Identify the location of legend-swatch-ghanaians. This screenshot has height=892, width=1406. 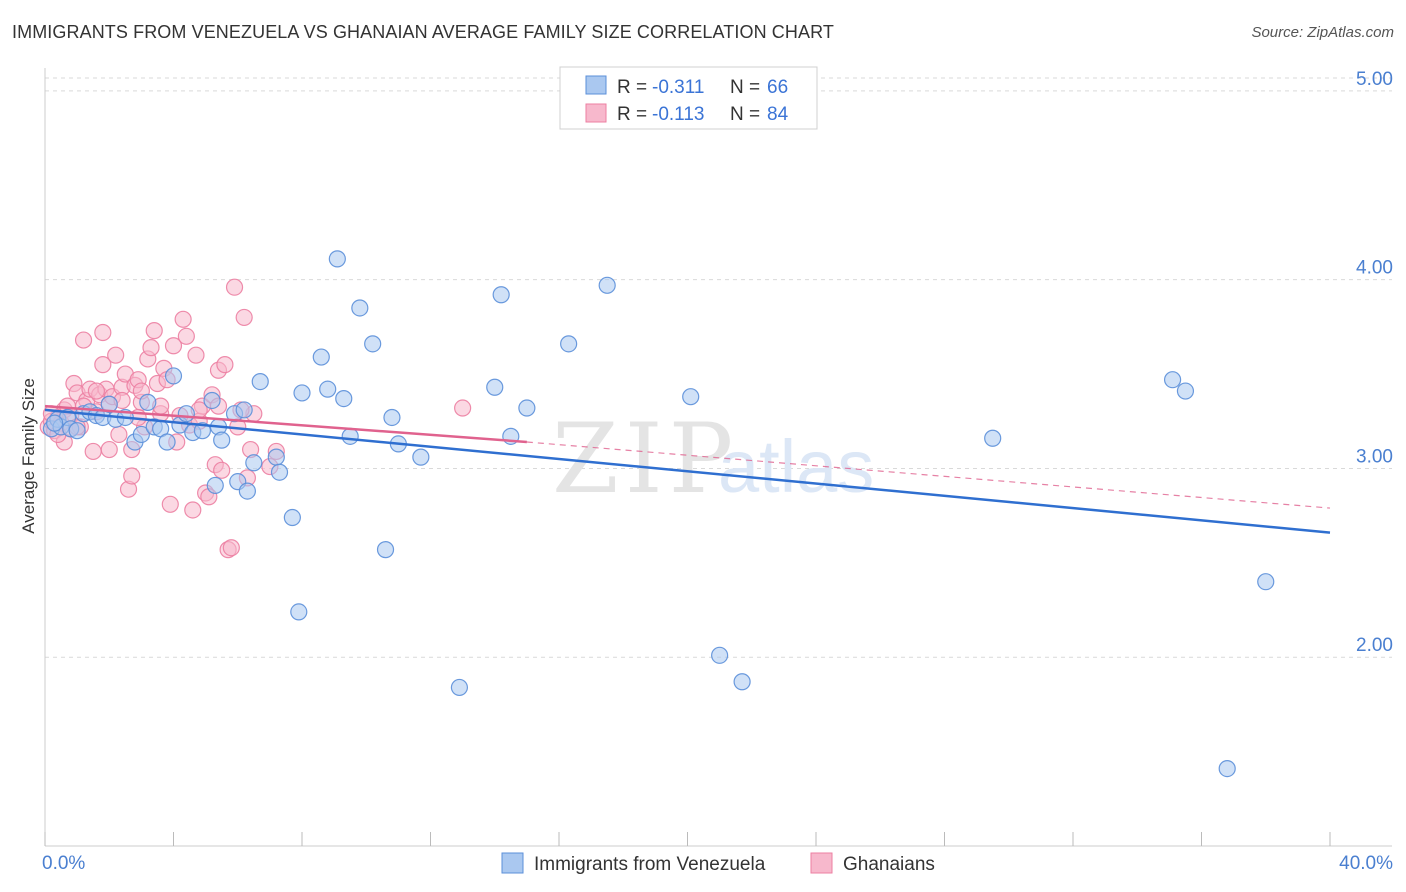
(596, 113).